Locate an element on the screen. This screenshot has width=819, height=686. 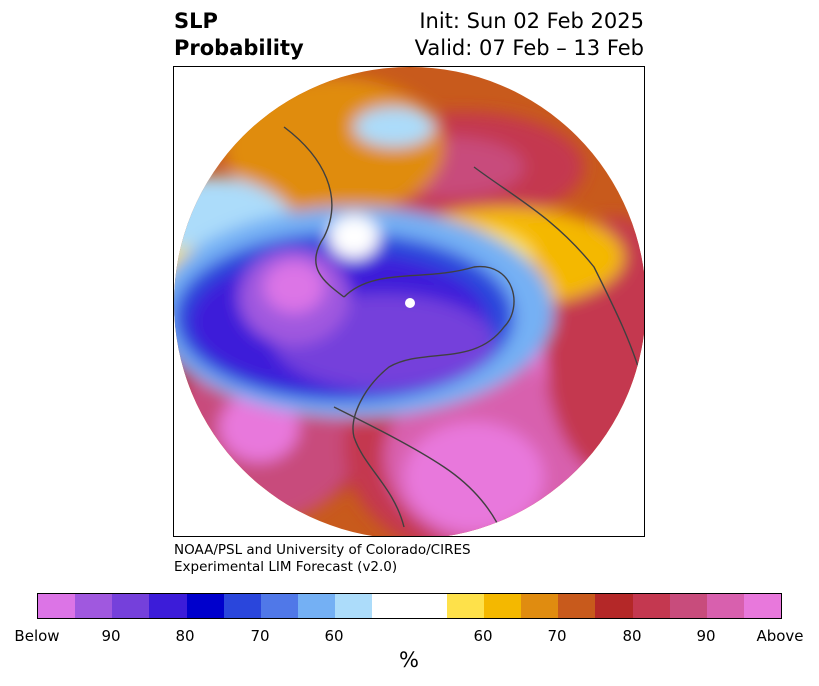
init-date: Init: Sun 02 Feb 2025 is located at coordinates (531, 21).